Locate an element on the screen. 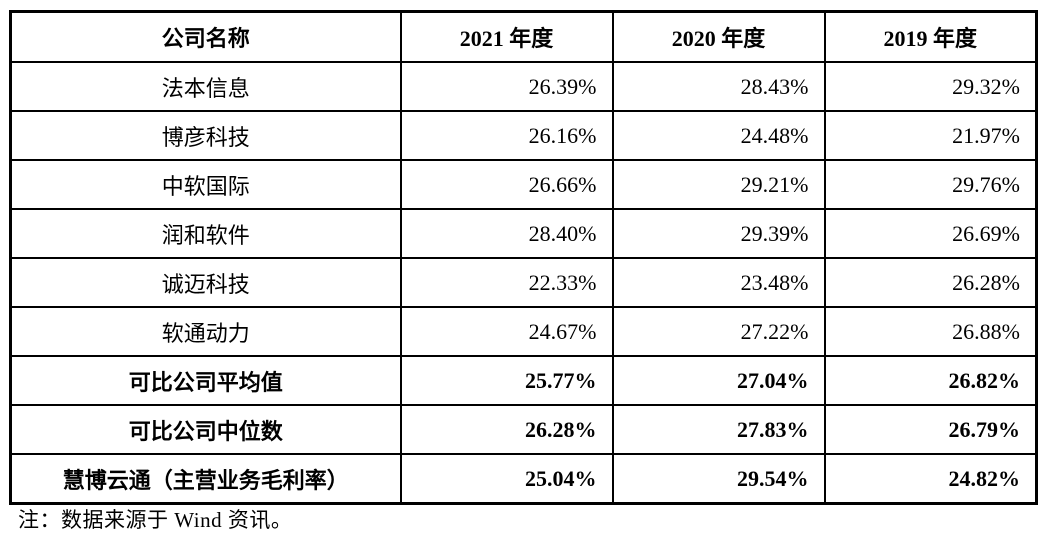 The height and width of the screenshot is (545, 1049). value-cell-2019: 29.32% is located at coordinates (930, 86).